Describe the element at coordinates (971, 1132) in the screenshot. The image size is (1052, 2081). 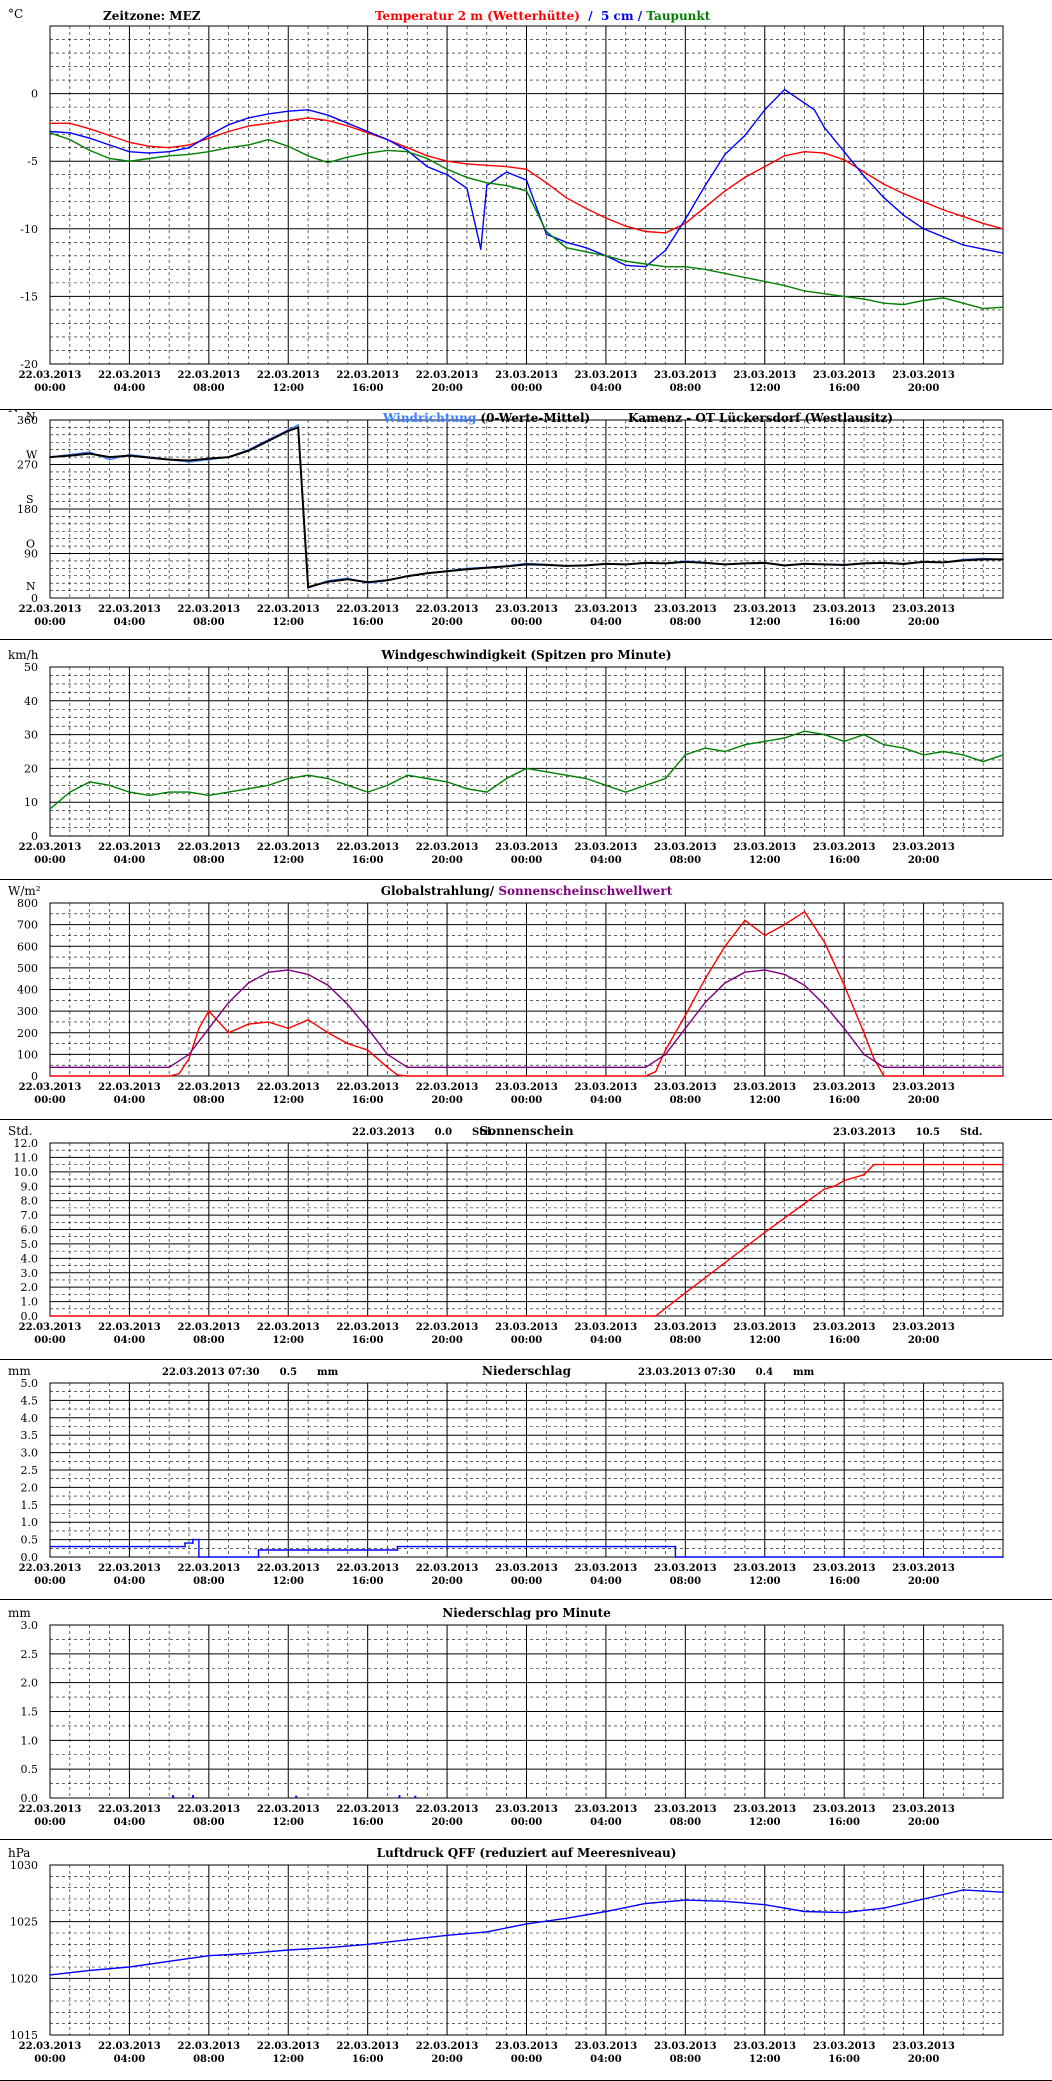
I see `right_summary-unit: Std.` at that location.